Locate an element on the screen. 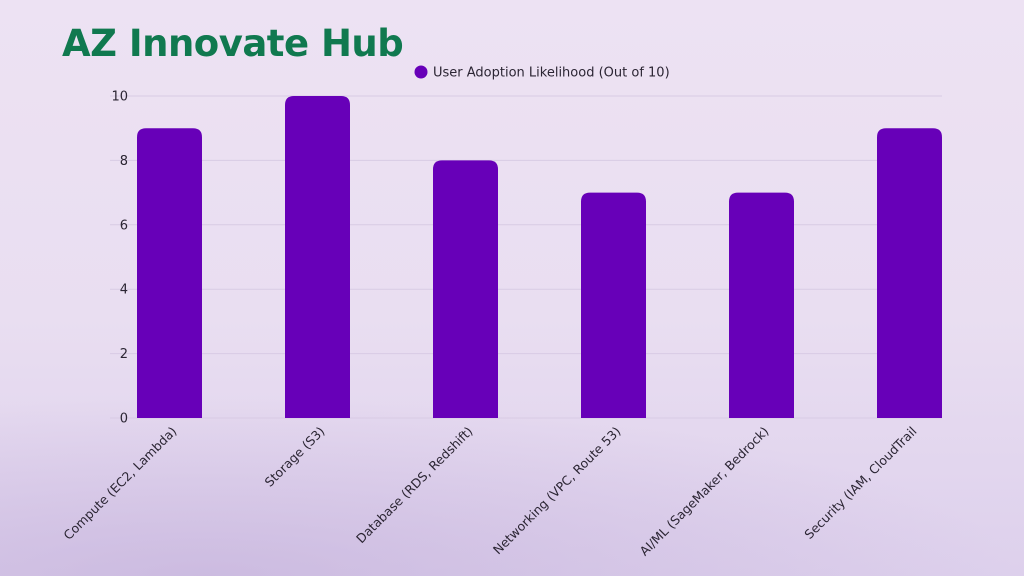 This screenshot has width=1024, height=576. y-tick-label: 0 is located at coordinates (124, 419).